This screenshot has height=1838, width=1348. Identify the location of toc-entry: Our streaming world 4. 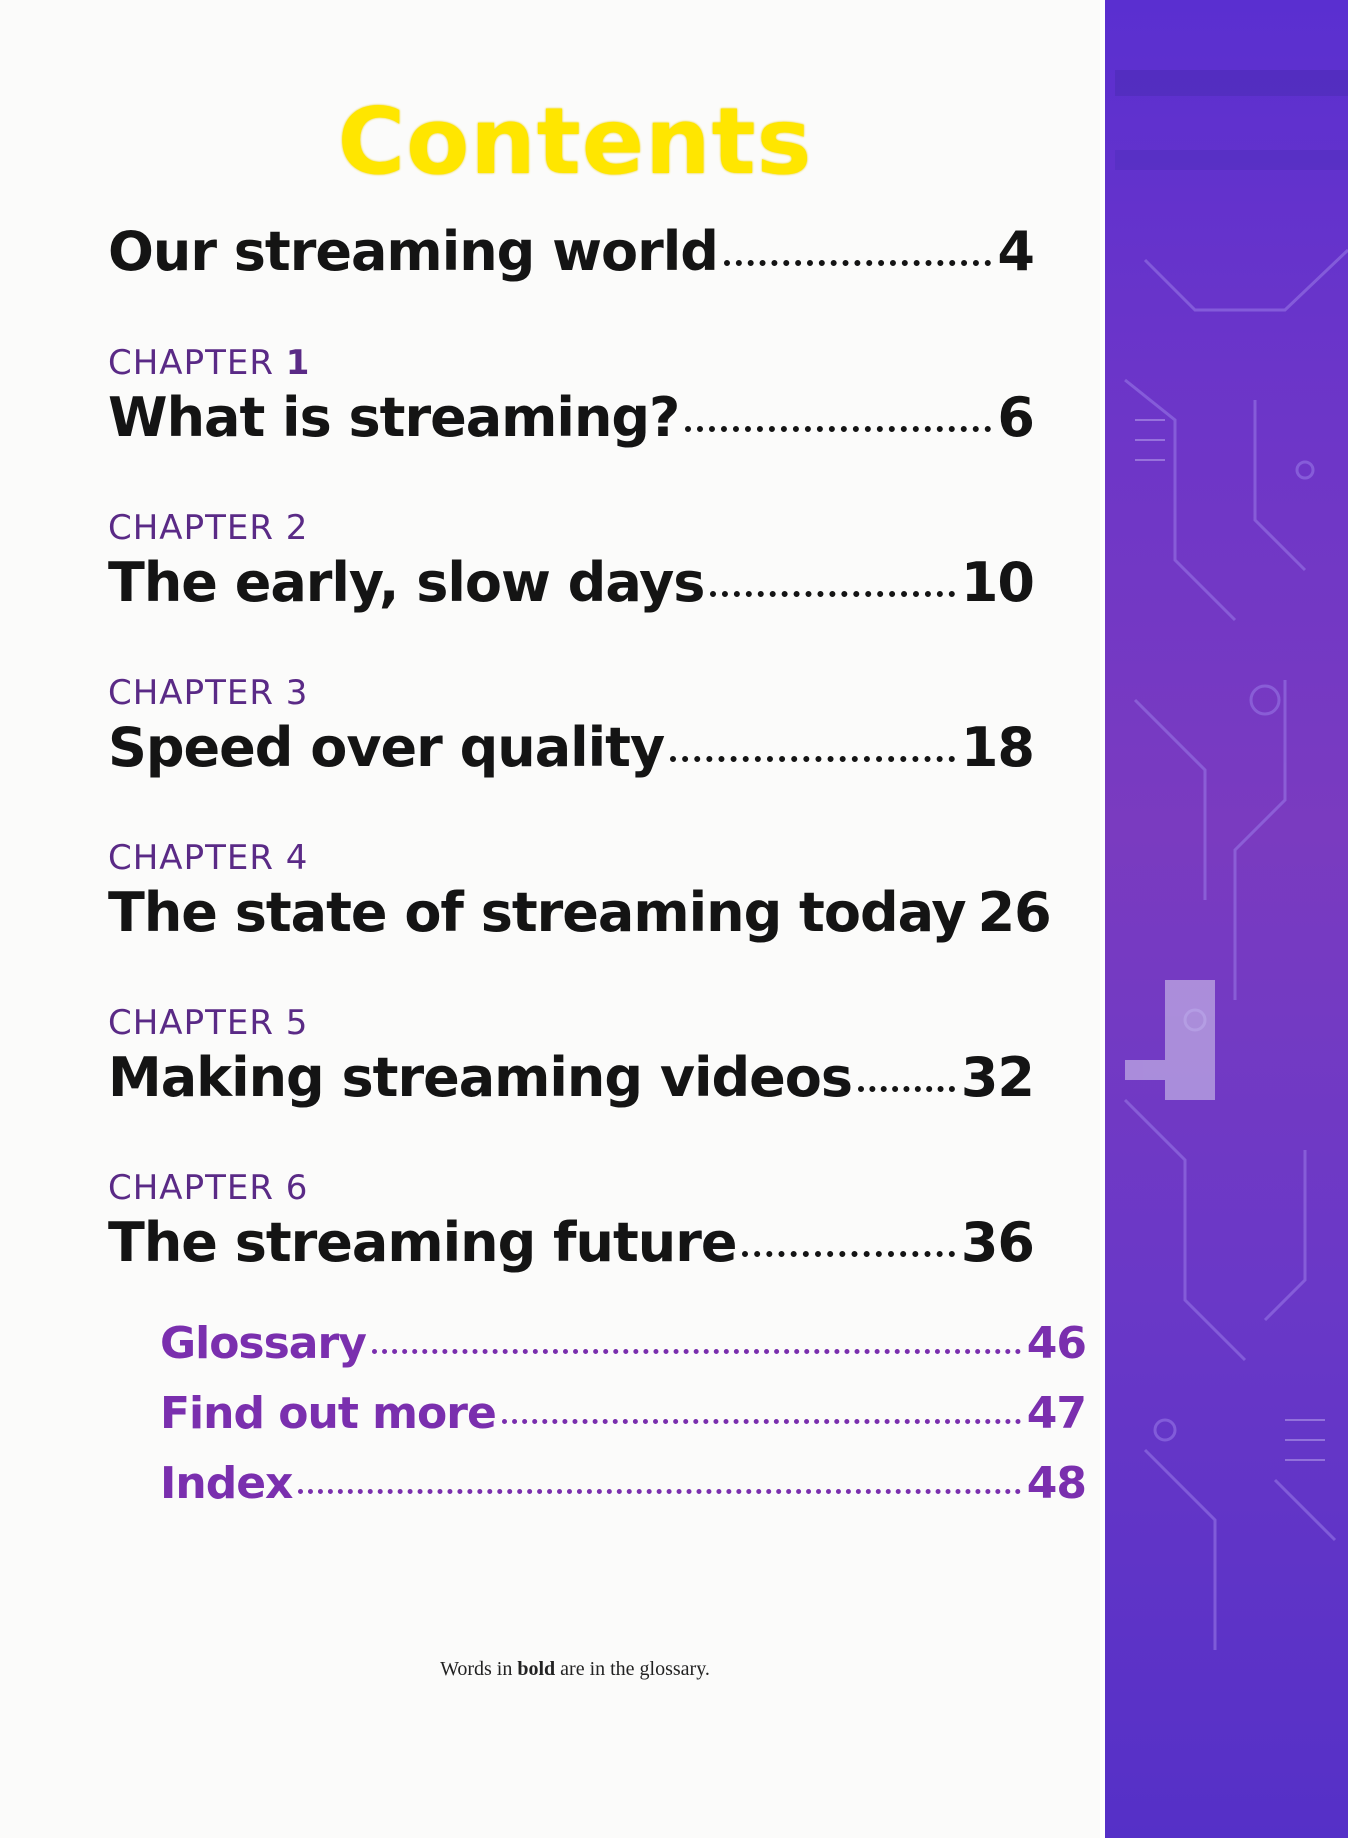
(571, 251).